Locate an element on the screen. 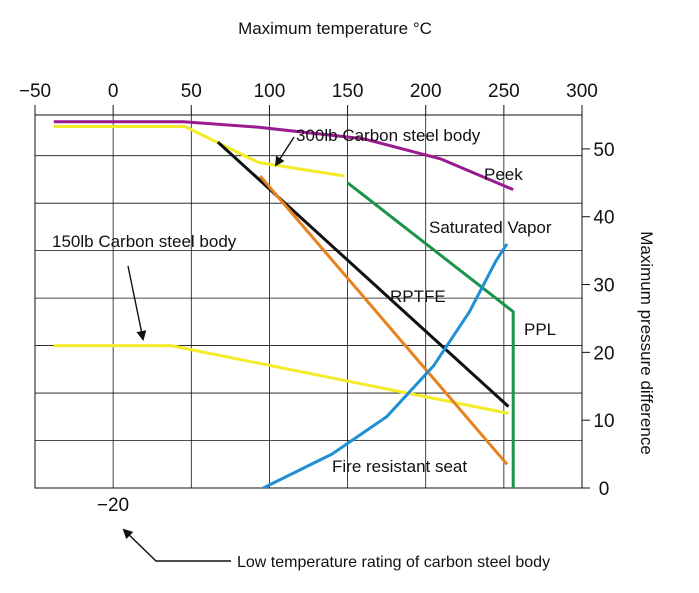  label-300lb-carbon-steel-body: 300lb Carbon steel body is located at coordinates (388, 135).